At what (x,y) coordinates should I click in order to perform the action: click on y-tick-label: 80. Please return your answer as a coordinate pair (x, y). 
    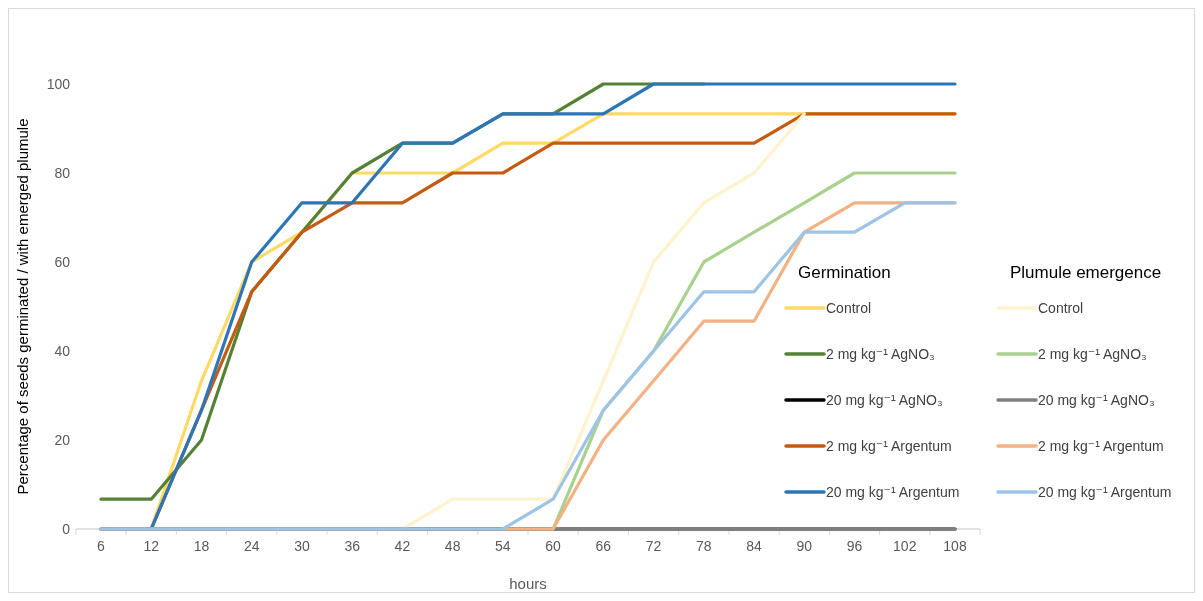
    Looking at the image, I should click on (62, 172).